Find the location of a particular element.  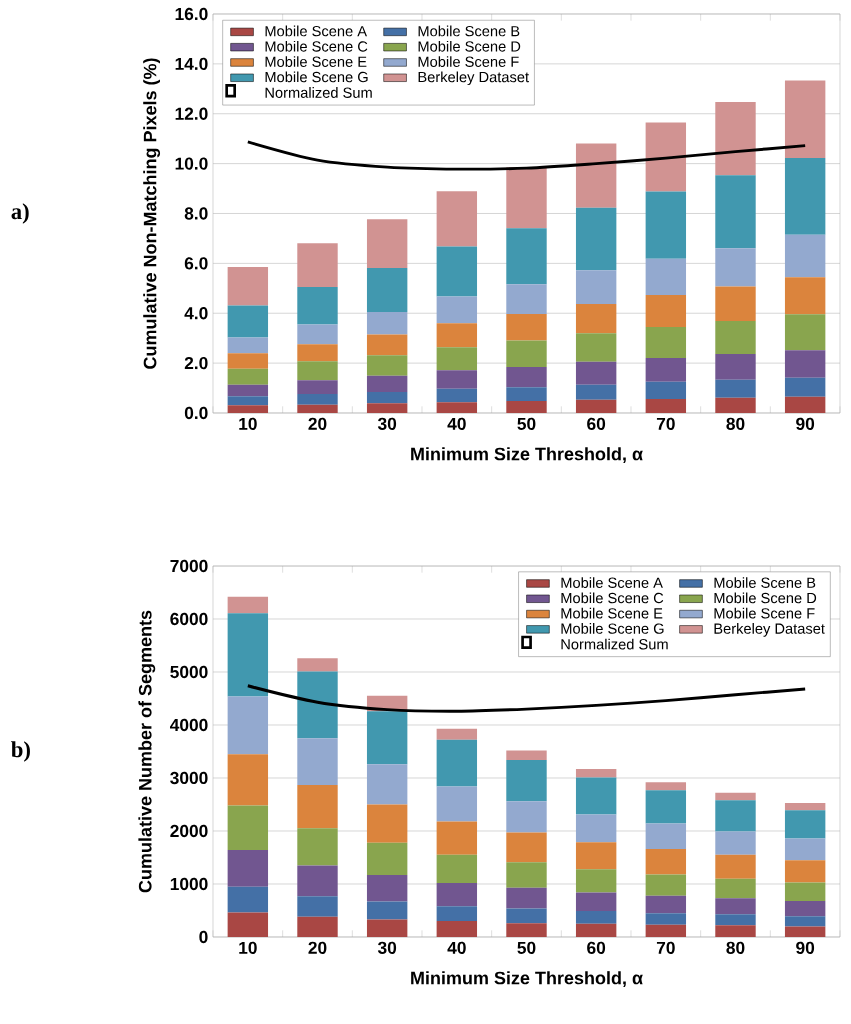

y-tick-label: 12.0 is located at coordinates (191, 113).